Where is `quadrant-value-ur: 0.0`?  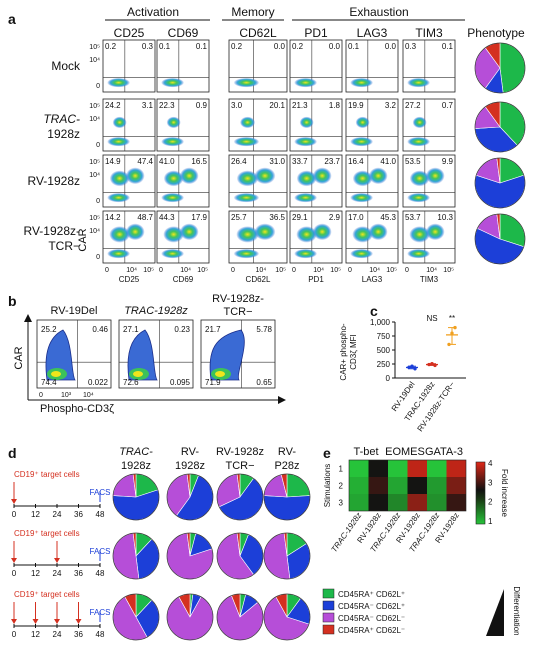
quadrant-value-ur: 0.0 is located at coordinates (280, 46).